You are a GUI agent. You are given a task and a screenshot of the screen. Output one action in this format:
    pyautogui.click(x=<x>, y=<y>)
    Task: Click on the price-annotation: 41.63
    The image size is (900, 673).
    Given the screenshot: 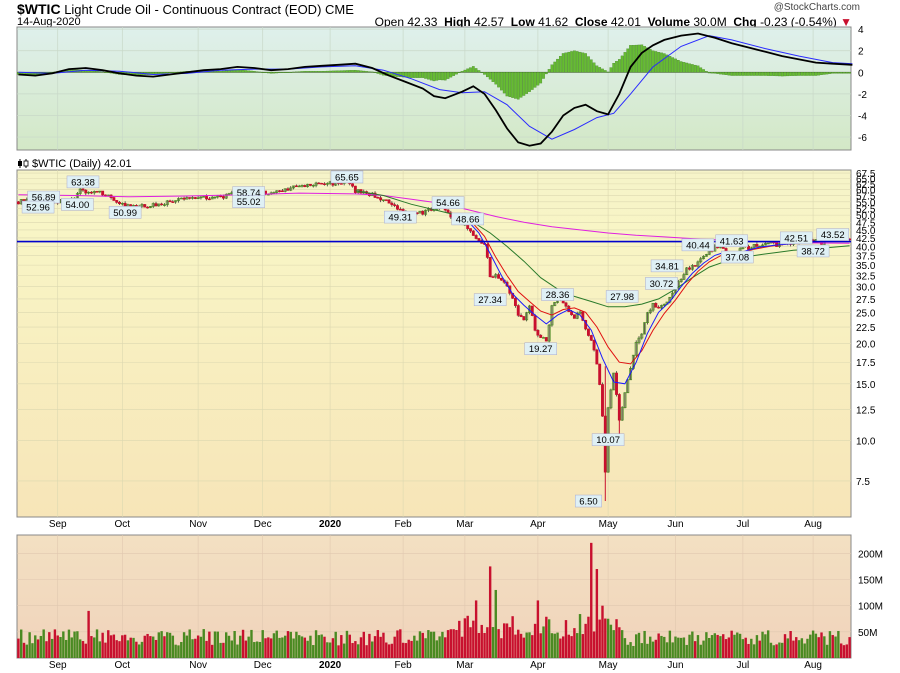 What is the action you would take?
    pyautogui.click(x=732, y=241)
    